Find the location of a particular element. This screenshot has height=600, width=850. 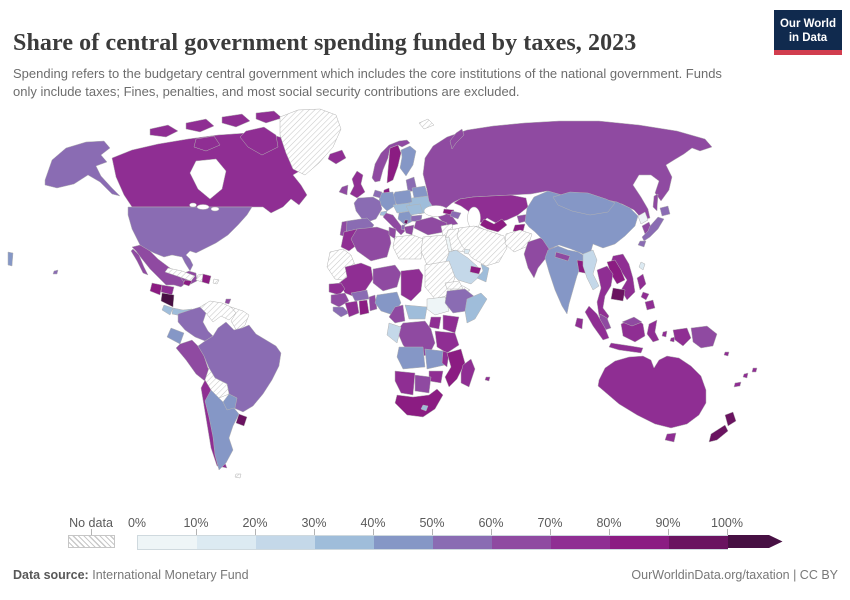

country-uganda is located at coordinates (435, 323).